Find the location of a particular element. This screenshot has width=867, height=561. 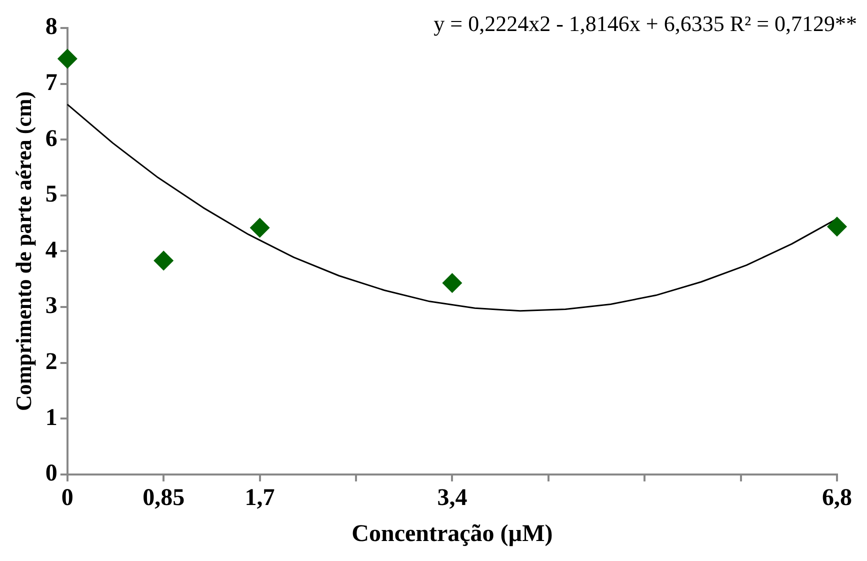

y-tick-label: 5 is located at coordinates (51, 195).